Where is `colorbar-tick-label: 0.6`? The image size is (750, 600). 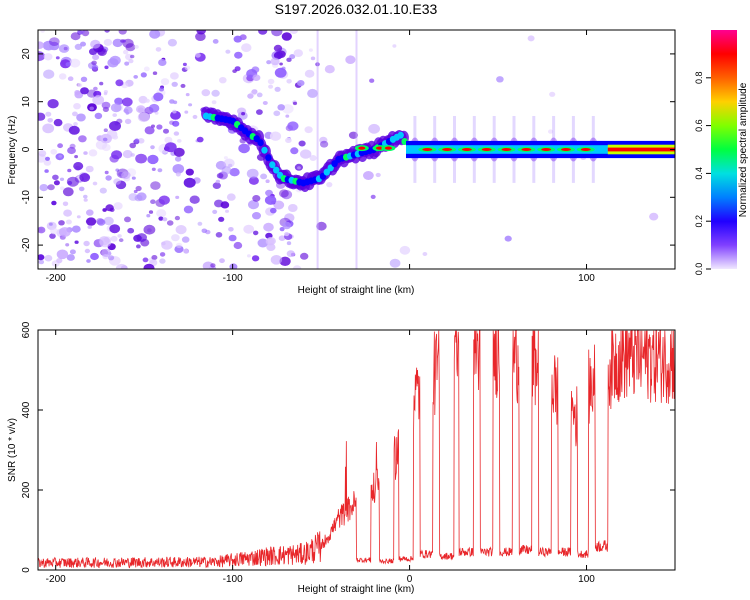
colorbar-tick-label: 0.6 is located at coordinates (699, 125).